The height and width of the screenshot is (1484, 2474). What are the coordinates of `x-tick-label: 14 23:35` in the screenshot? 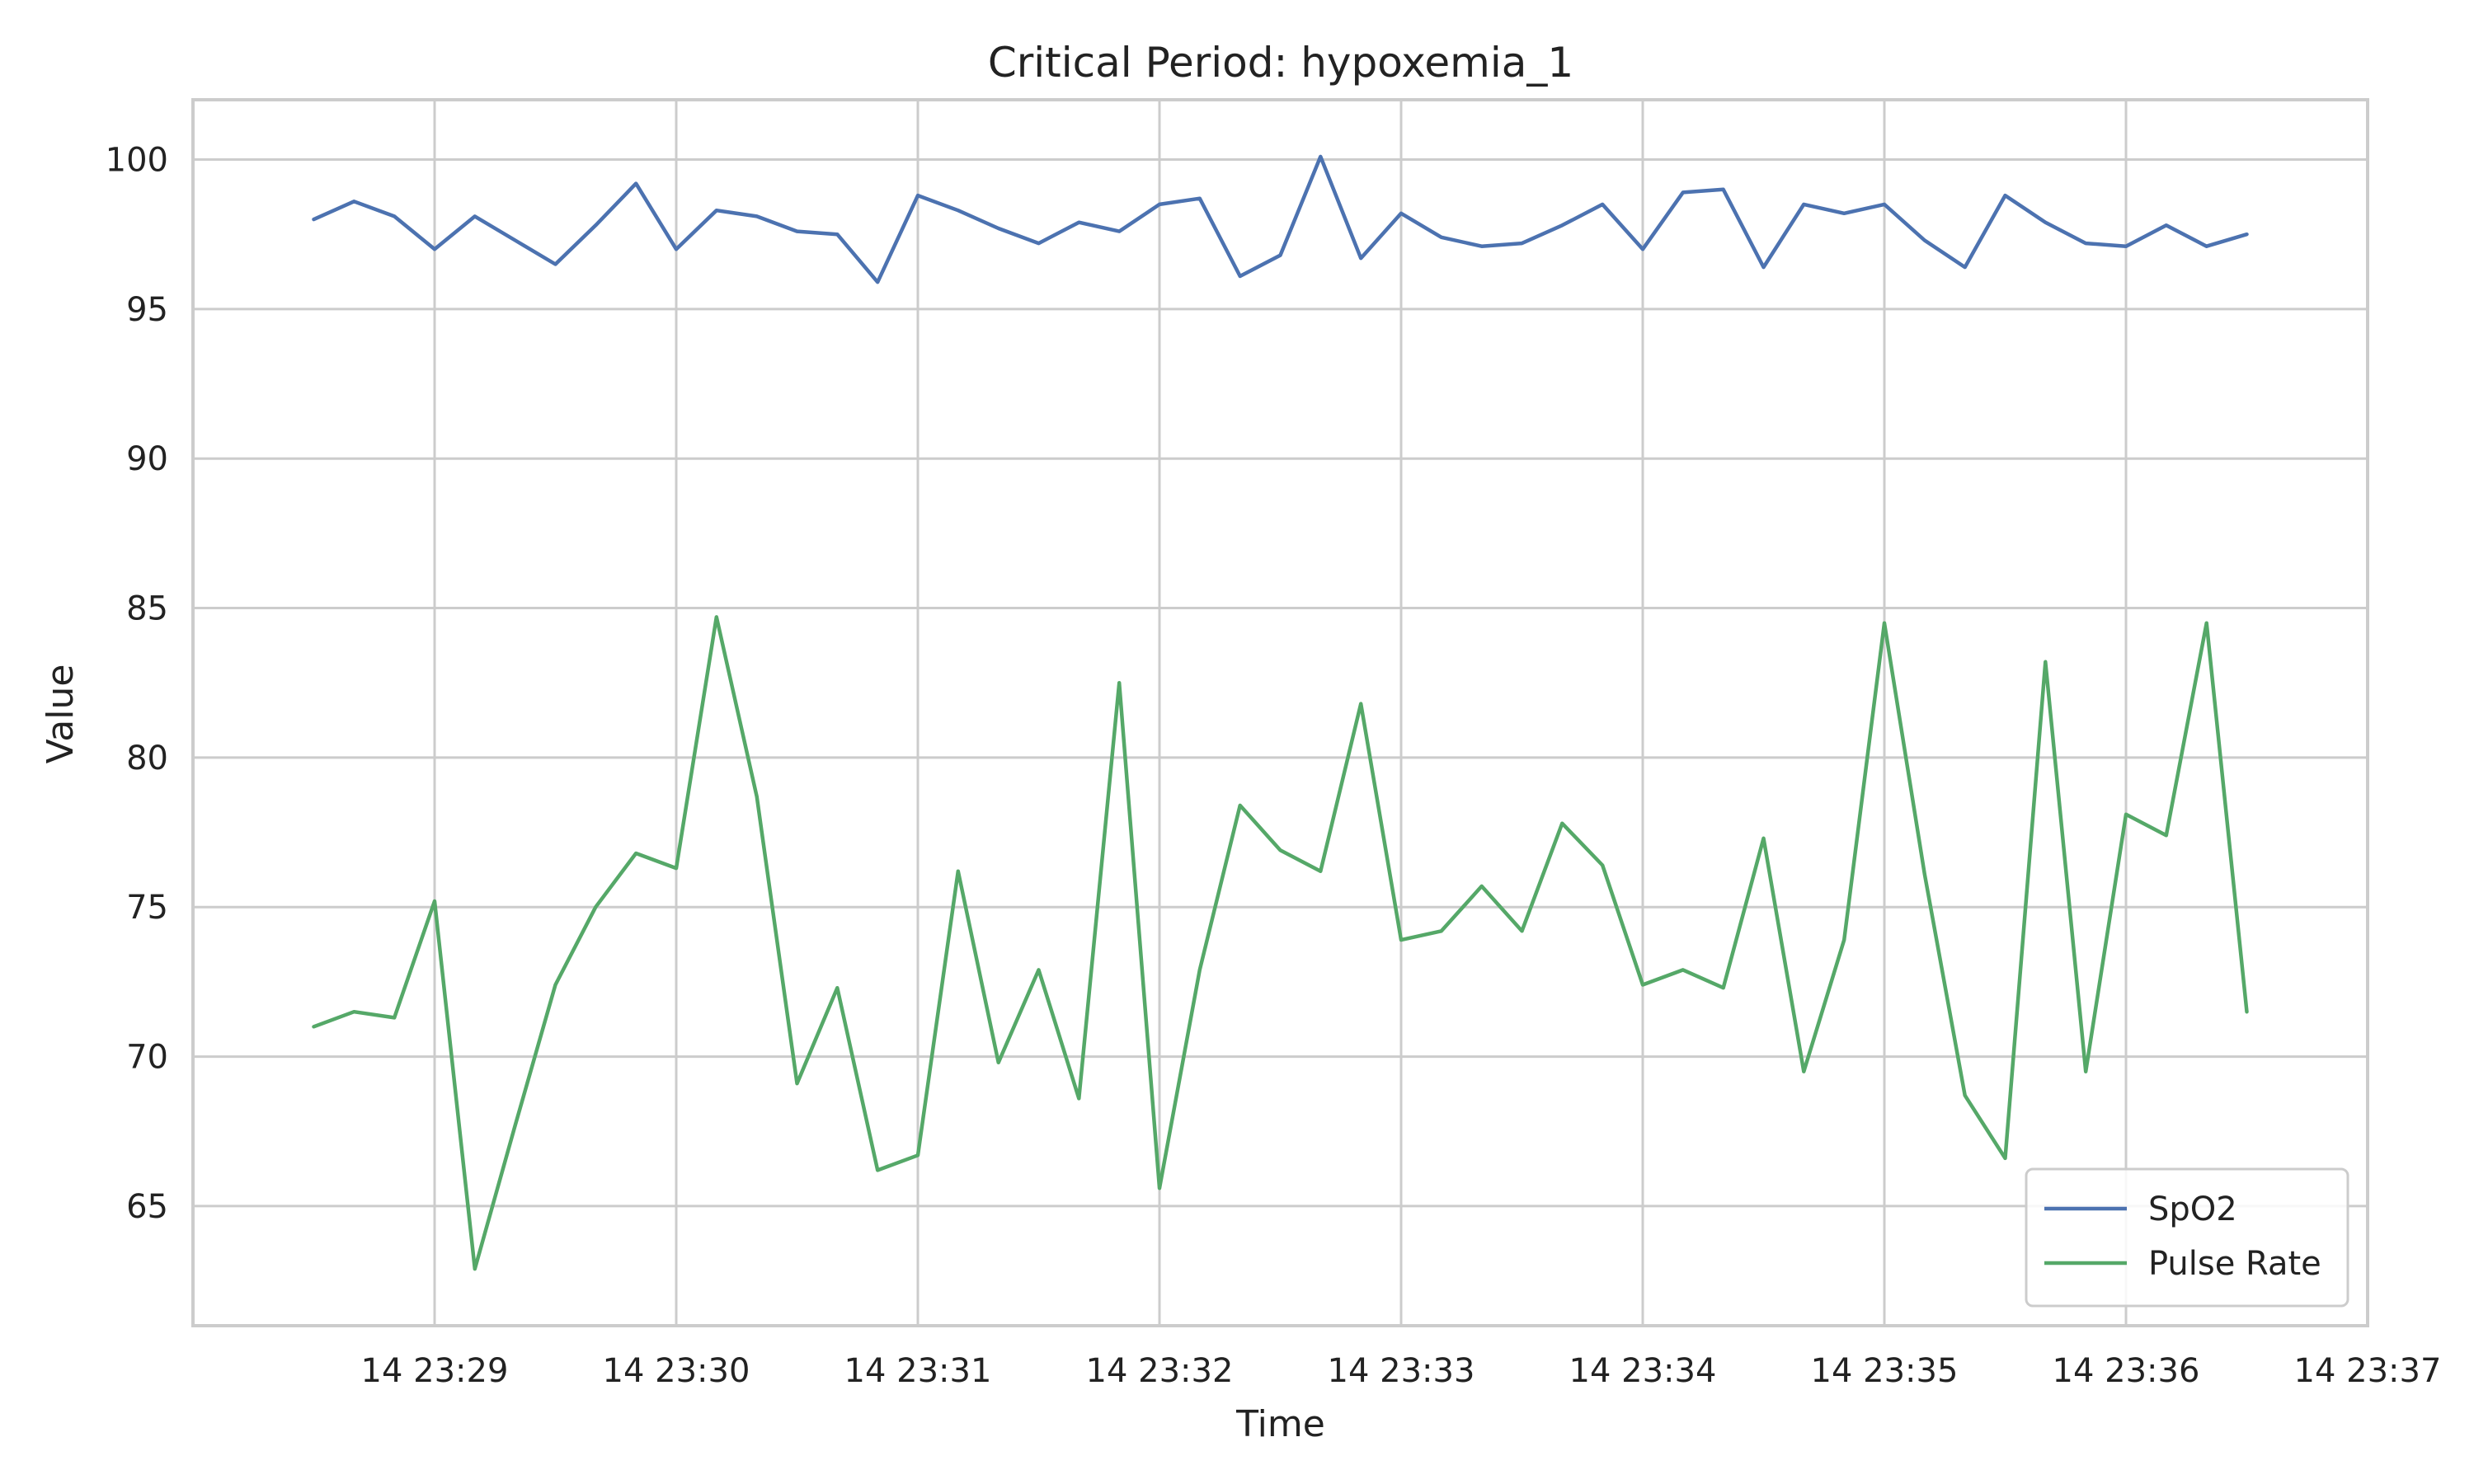 It's located at (1885, 1371).